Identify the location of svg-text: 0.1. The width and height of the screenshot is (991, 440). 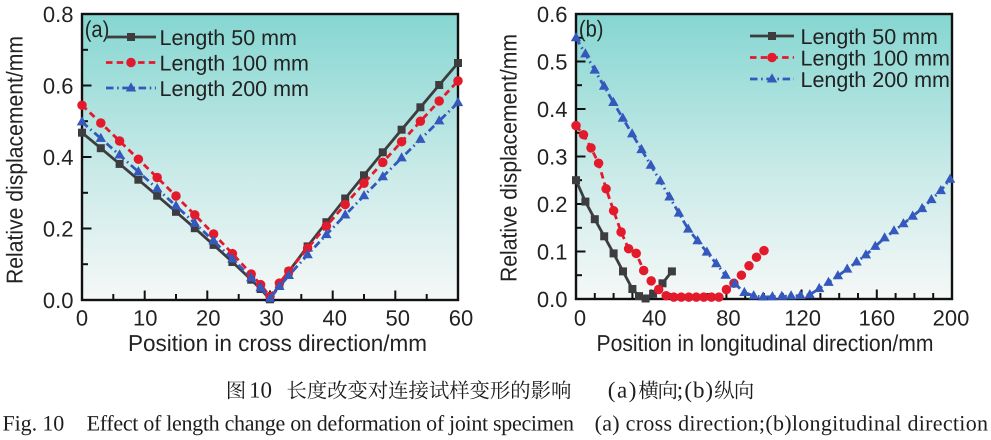
(552, 252).